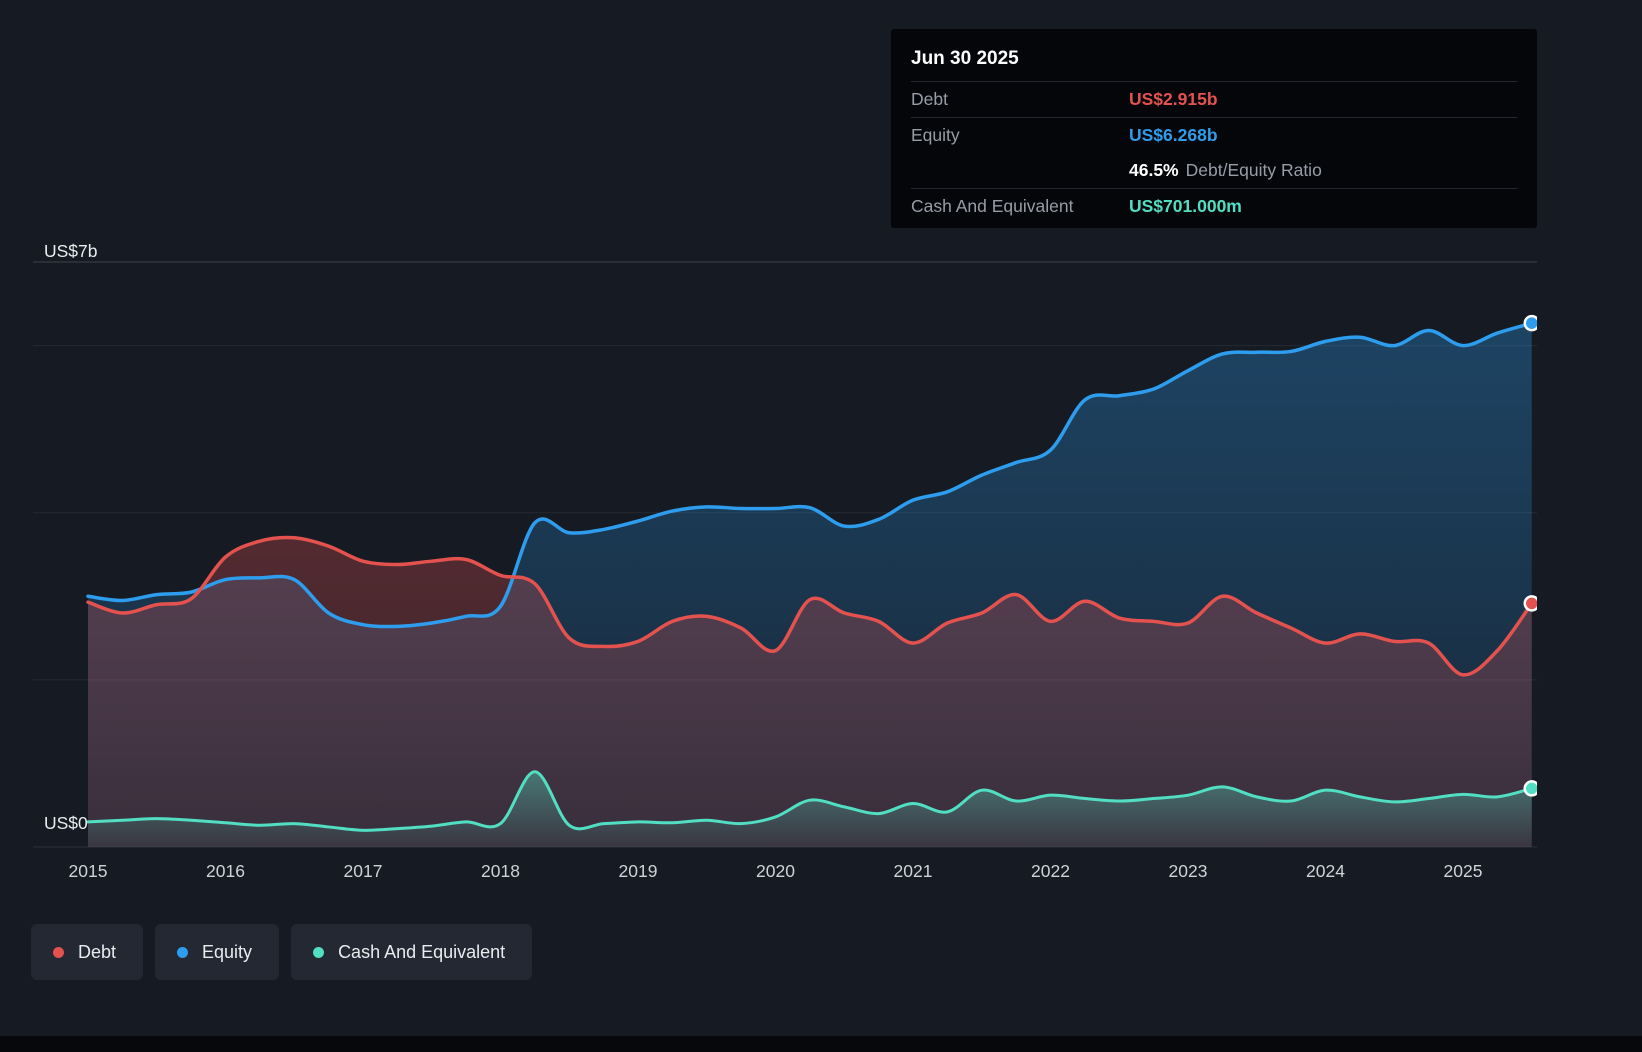 This screenshot has height=1052, width=1642. Describe the element at coordinates (227, 951) in the screenshot. I see `legend-equity-label: Equity` at that location.